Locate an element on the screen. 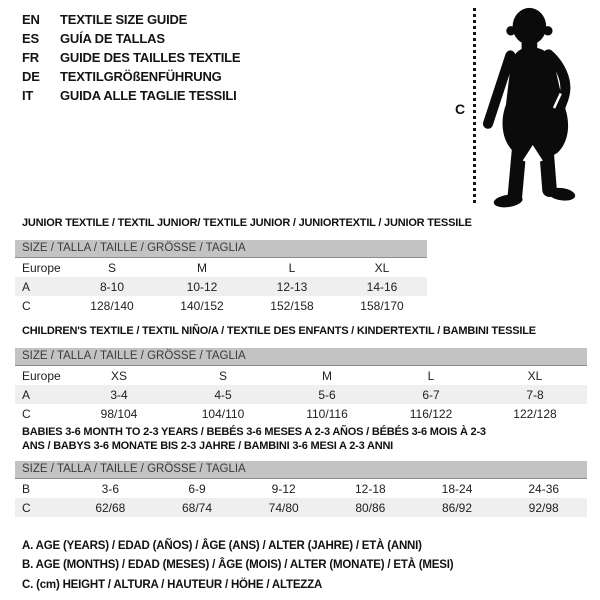 This screenshot has width=600, height=600. table-row: Europe XS S M L XL is located at coordinates (301, 375).